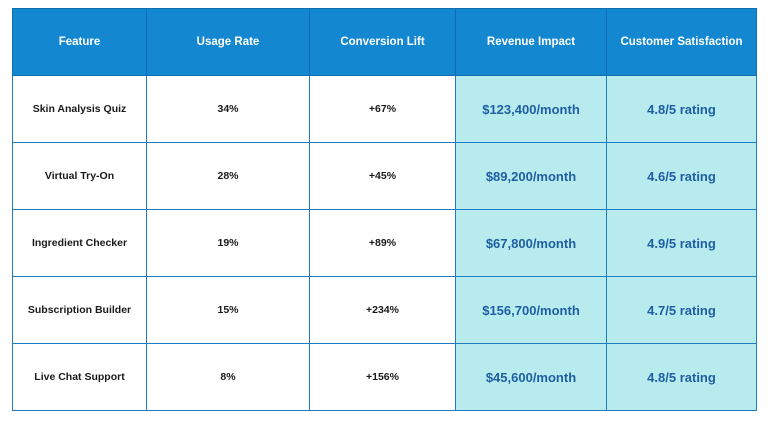  I want to click on cell-usage-rate: 8%, so click(228, 377).